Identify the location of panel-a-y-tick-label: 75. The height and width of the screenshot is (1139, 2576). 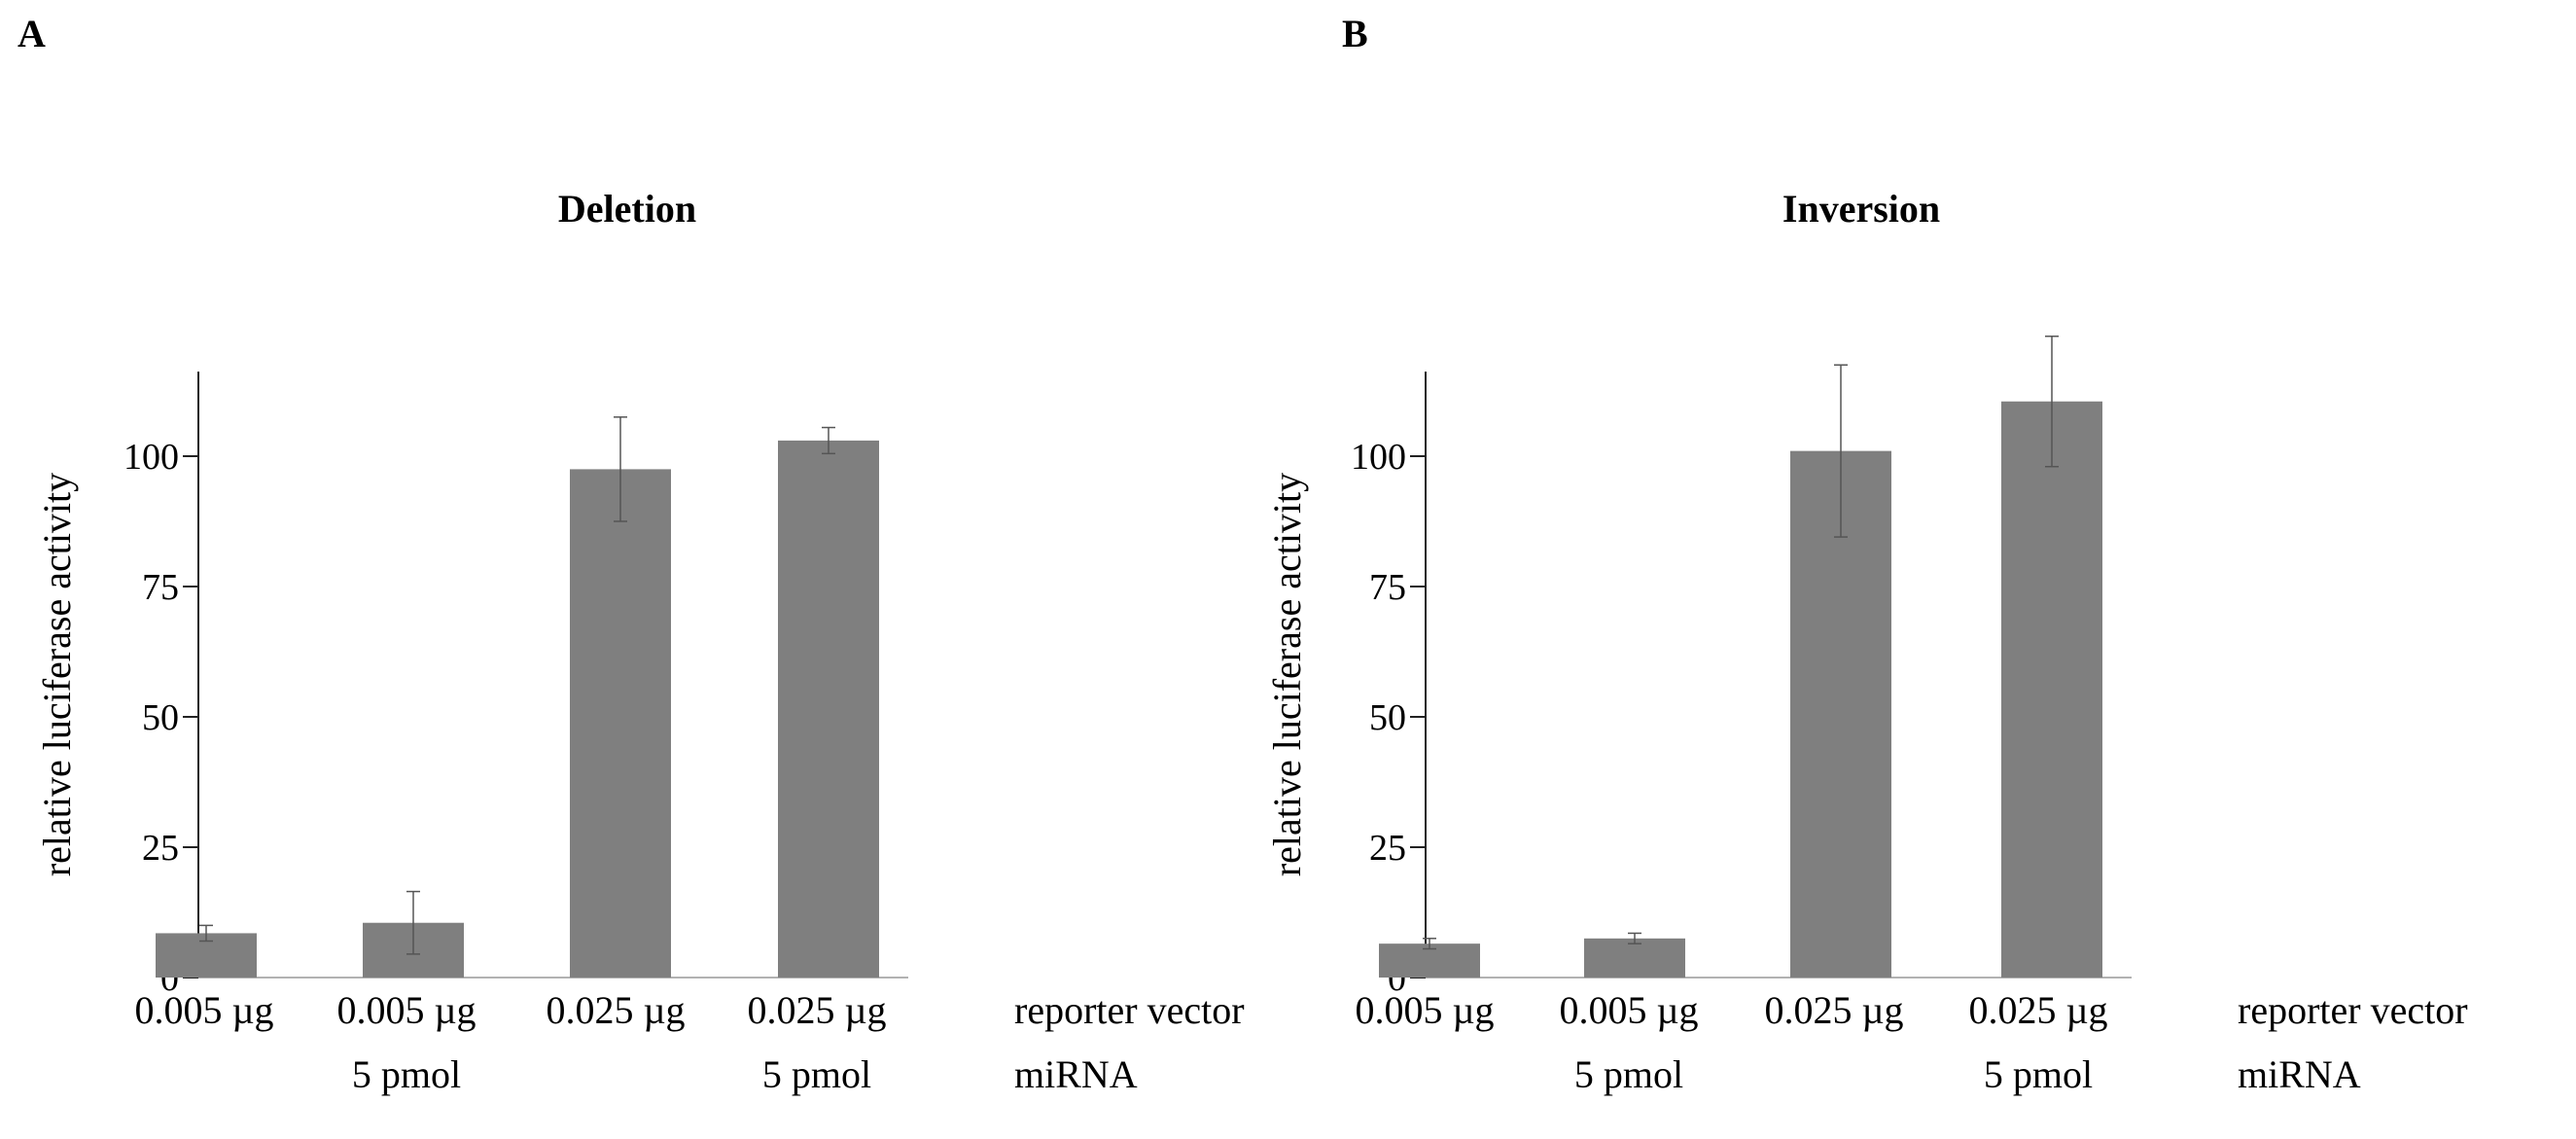
(161, 588).